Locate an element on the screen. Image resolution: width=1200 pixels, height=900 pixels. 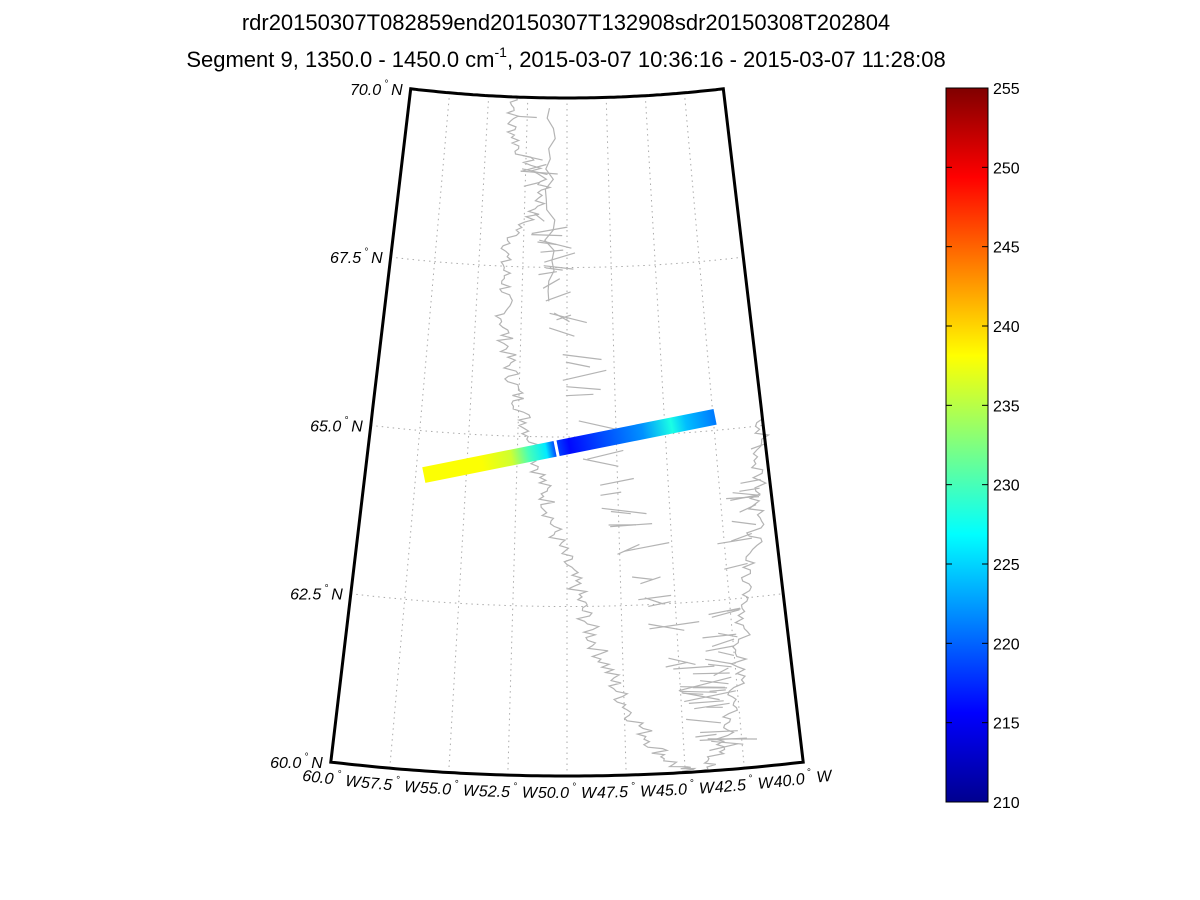
latitude-labels: 70.0 ° N67.5 ° N65.0 ° N62.5 ° N60.0 ° N is located at coordinates (336, 425).